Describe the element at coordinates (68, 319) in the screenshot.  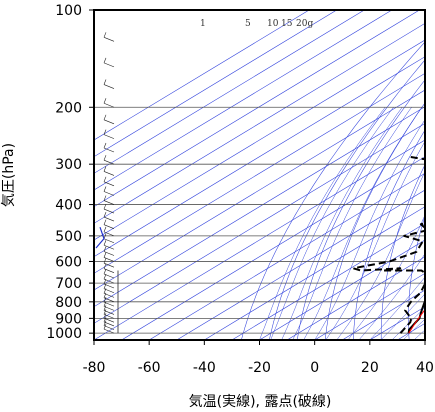
I see `y-tick-label: 900` at that location.